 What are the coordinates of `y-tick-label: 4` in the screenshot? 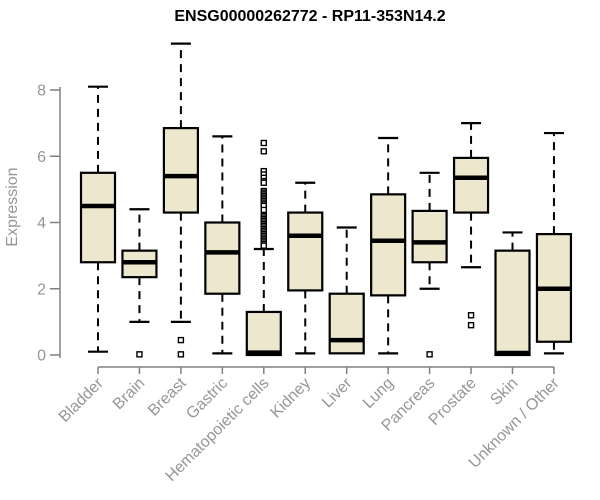 It's located at (41, 223).